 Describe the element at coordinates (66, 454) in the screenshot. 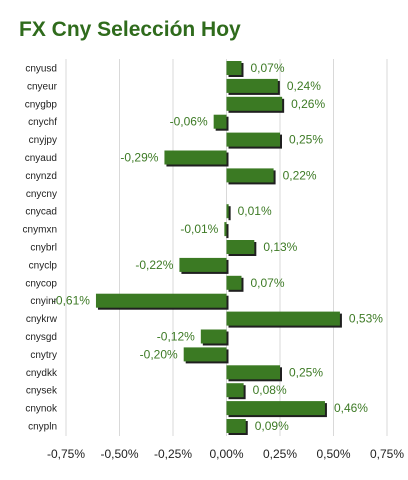

I see `x-tick-label: -0,75%` at that location.